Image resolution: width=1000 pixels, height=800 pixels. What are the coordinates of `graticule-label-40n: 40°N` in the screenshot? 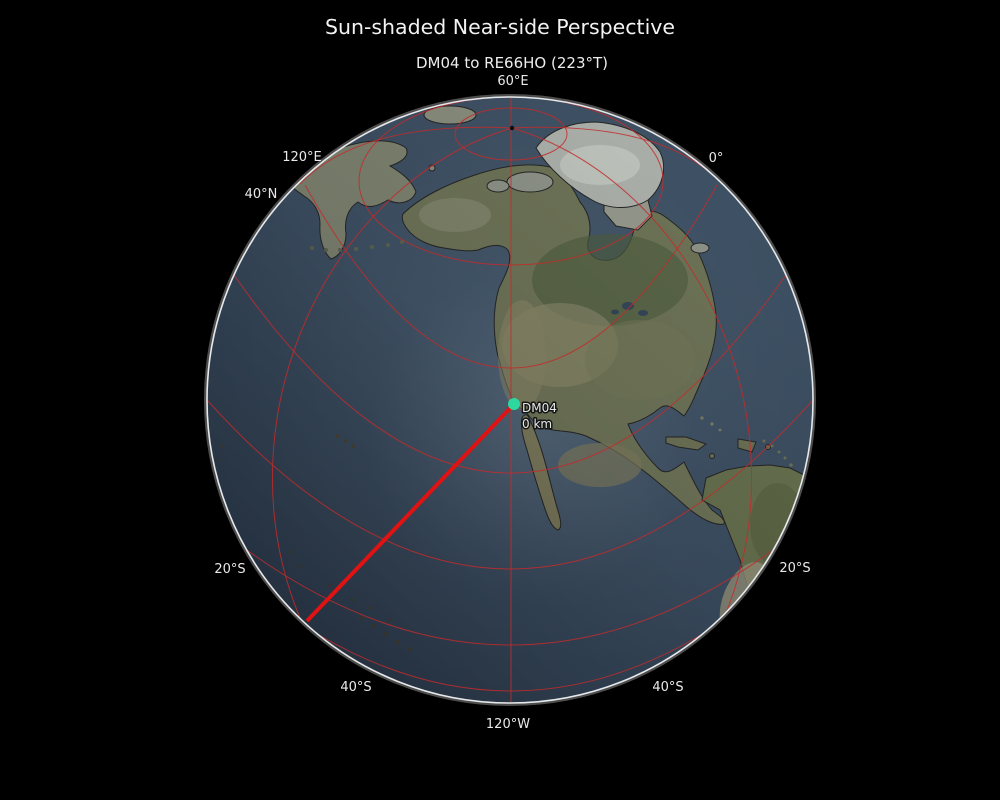 It's located at (261, 194).